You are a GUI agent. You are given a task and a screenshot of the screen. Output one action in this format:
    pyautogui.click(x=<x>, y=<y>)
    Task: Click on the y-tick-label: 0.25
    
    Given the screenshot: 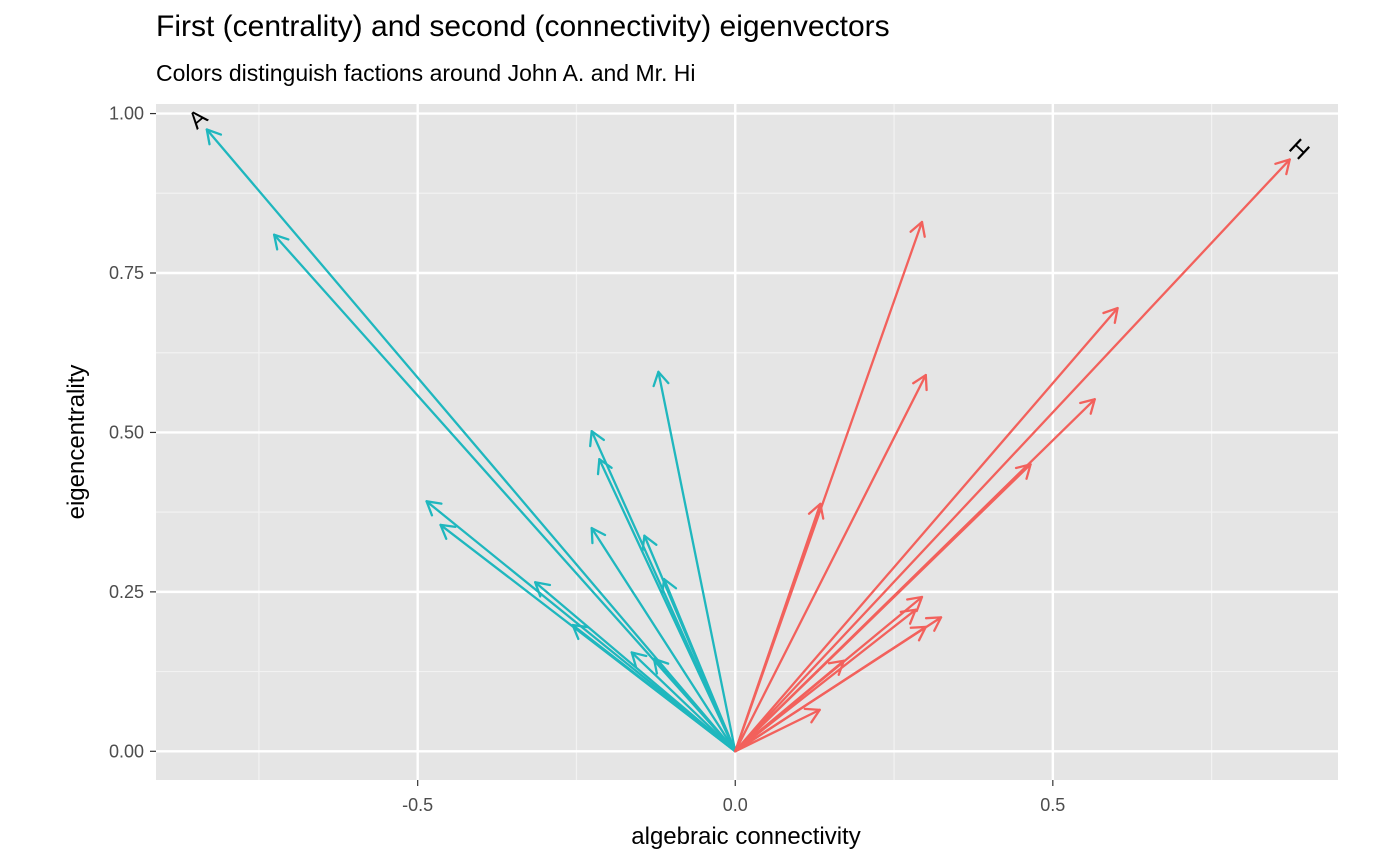 What is the action you would take?
    pyautogui.click(x=126, y=592)
    